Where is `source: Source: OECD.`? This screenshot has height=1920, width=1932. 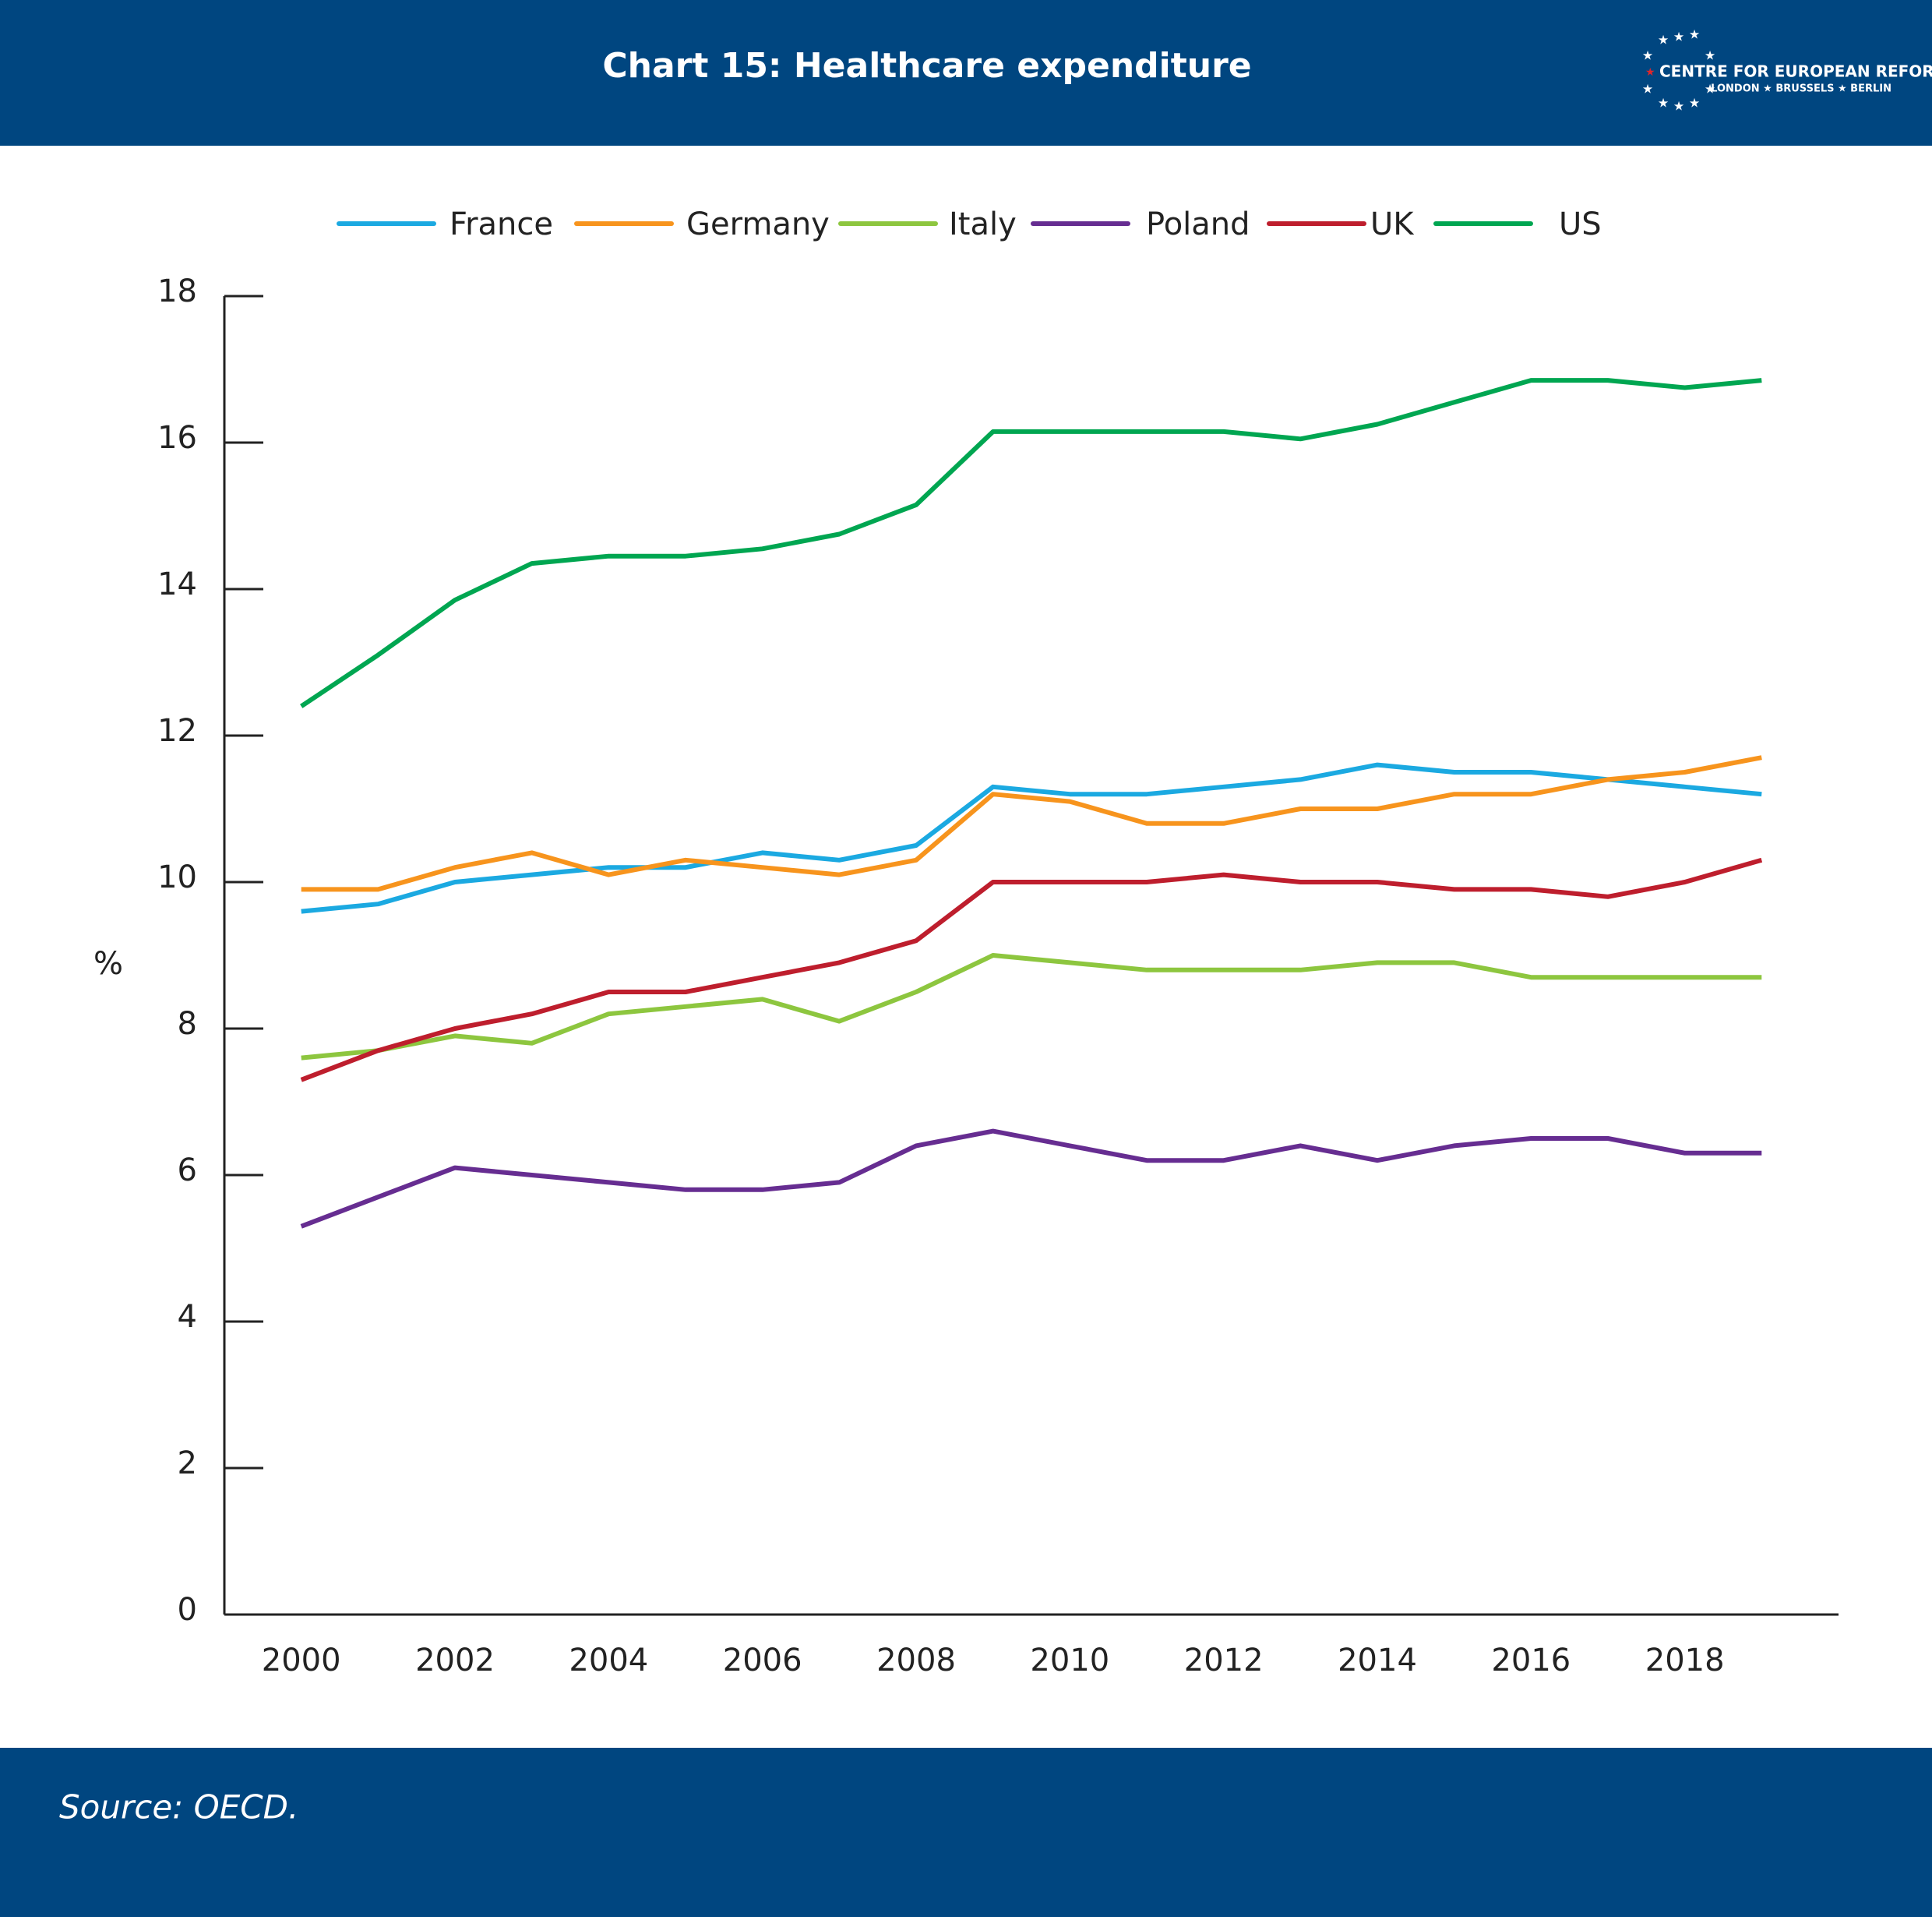
source: Source: OECD. is located at coordinates (179, 1807).